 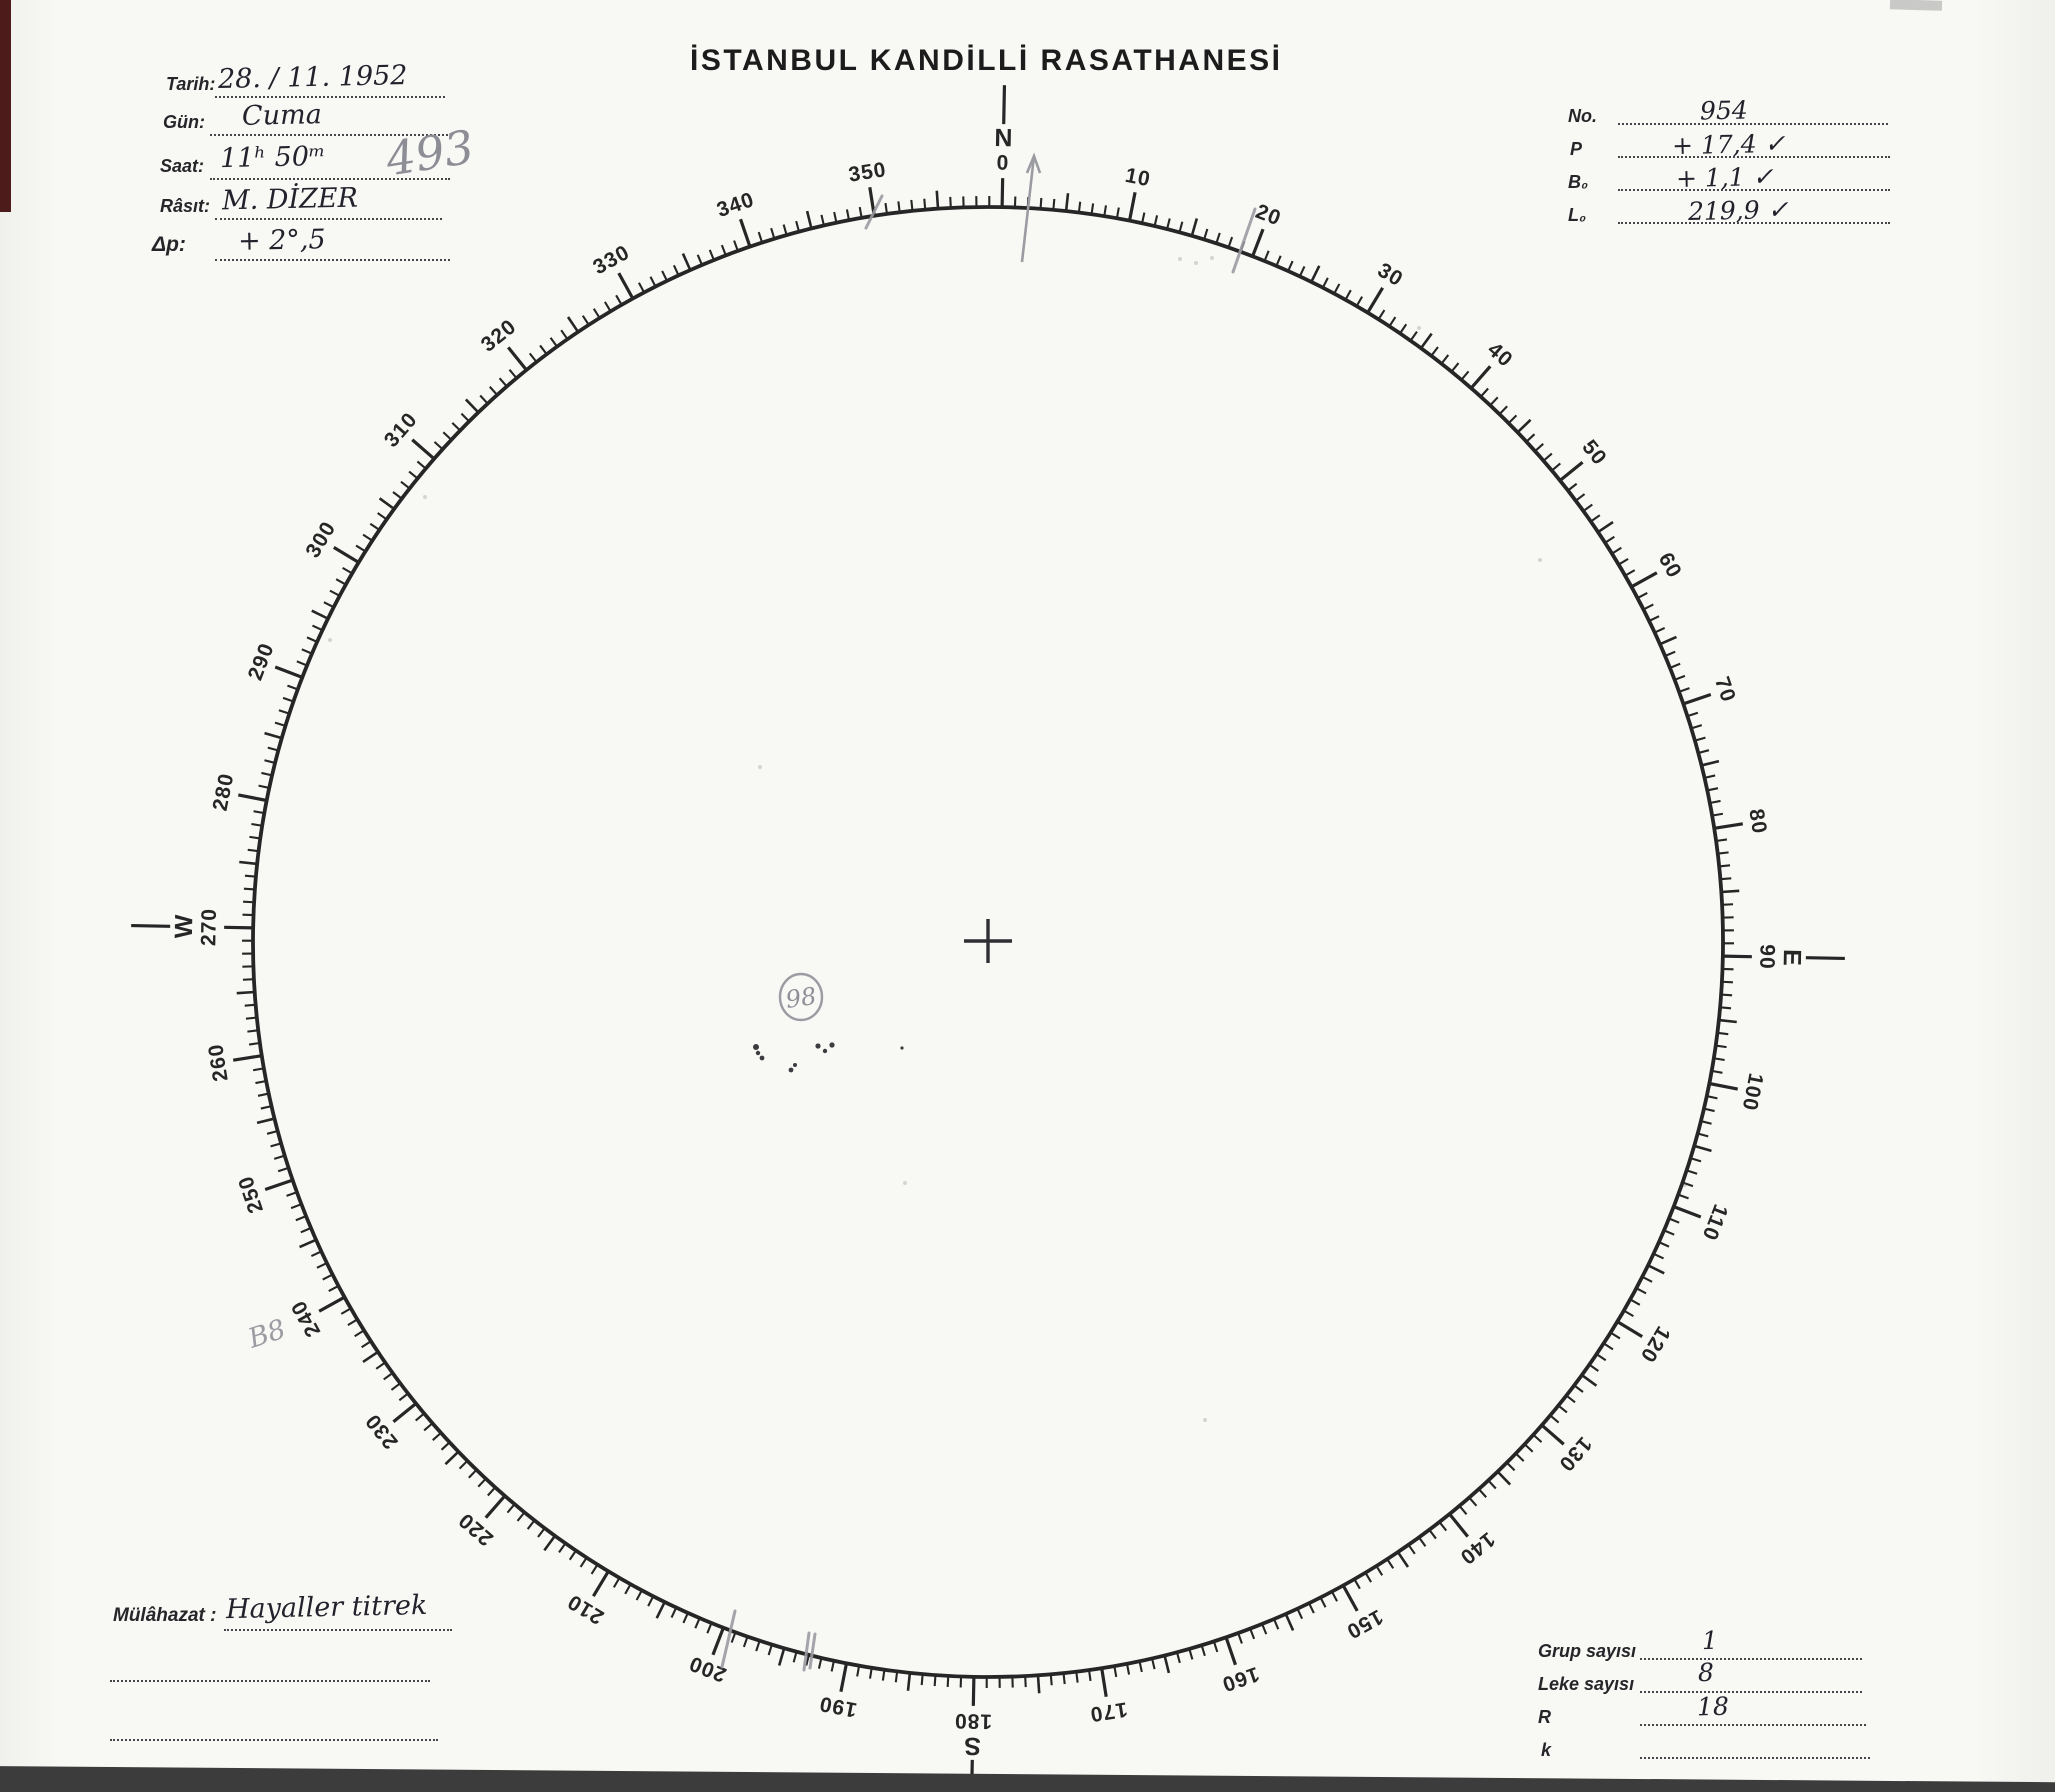 What do you see at coordinates (1268, 215) in the screenshot?
I see `degree-label: 20` at bounding box center [1268, 215].